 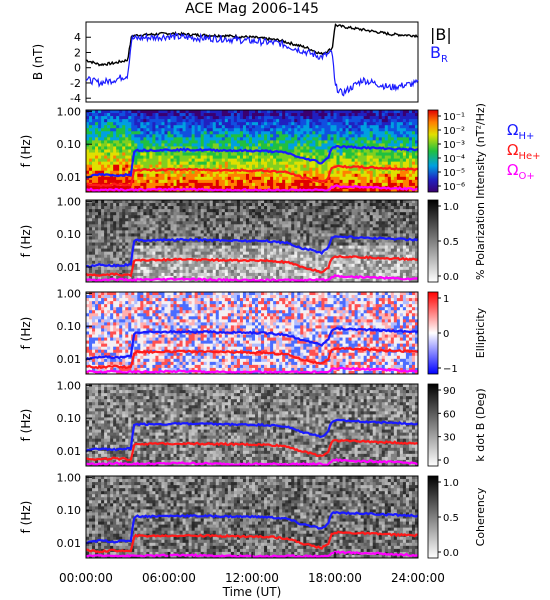 I want to click on ytick-label: 0.01, so click(x=69, y=177).